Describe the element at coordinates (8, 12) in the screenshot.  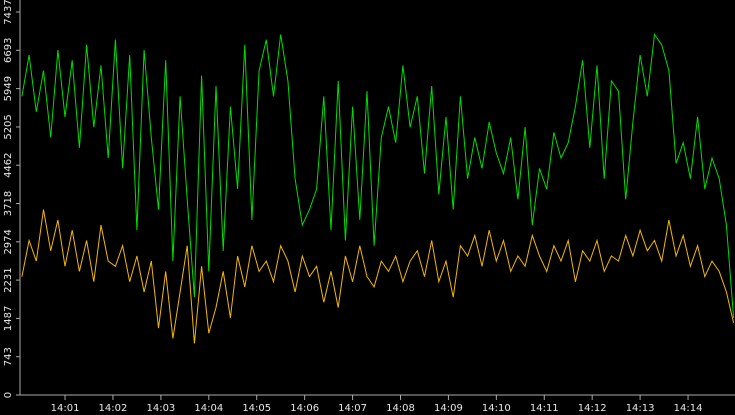
I see `y-tick-label: 7437` at that location.